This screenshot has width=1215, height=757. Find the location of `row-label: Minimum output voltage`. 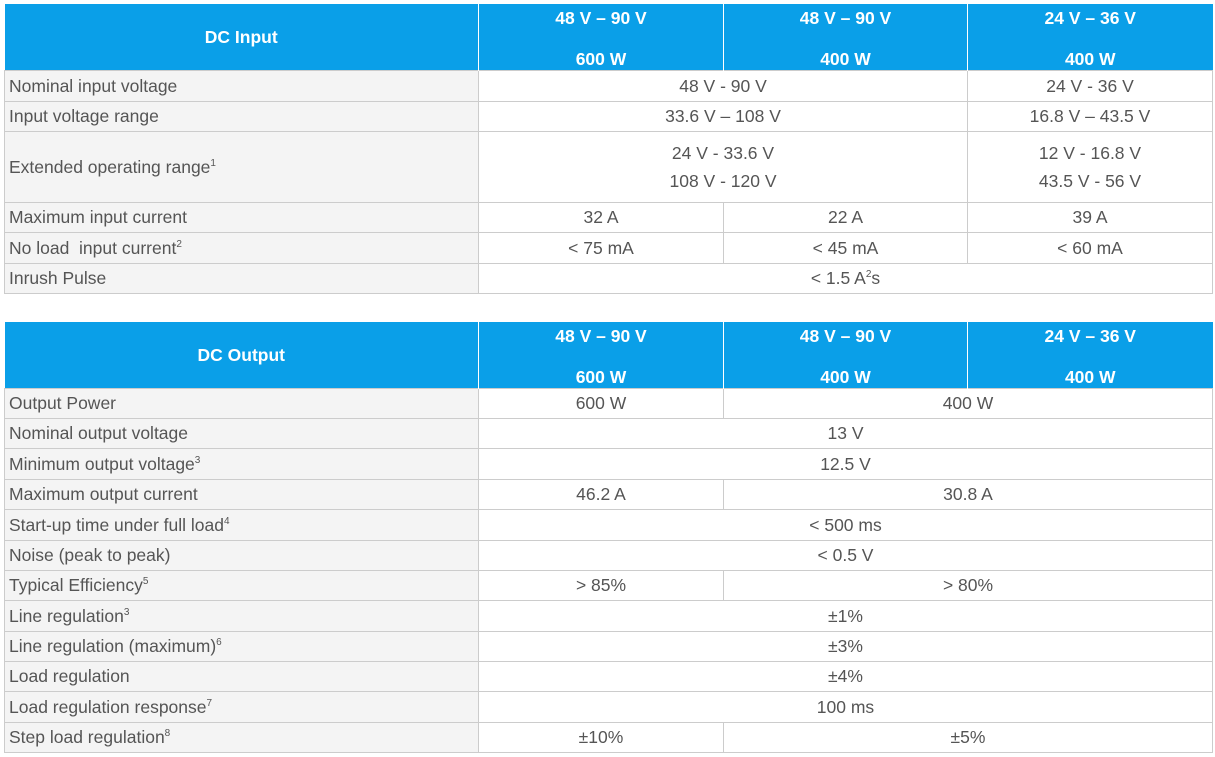

row-label: Minimum output voltage is located at coordinates (102, 463).